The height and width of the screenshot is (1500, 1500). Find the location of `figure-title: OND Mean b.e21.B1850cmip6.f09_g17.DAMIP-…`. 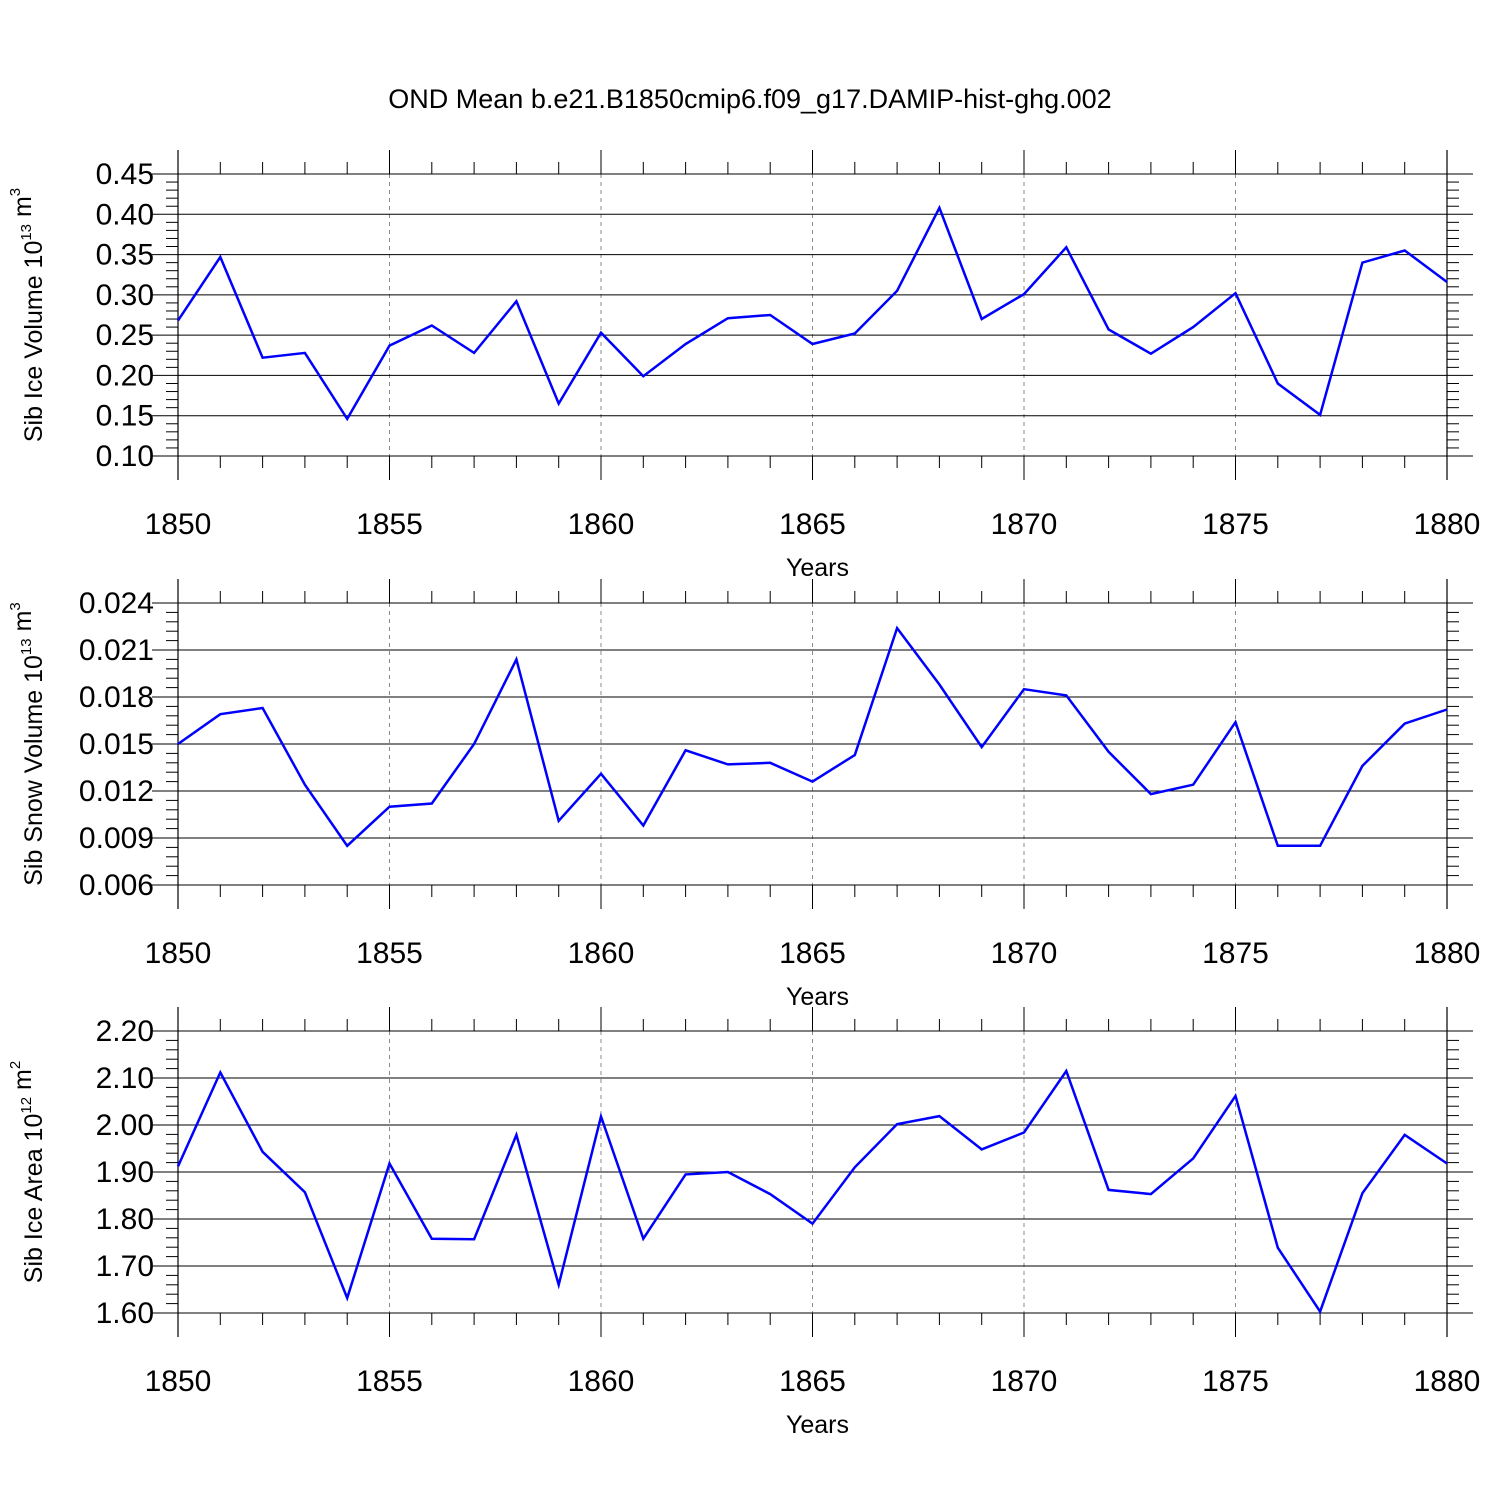

figure-title: OND Mean b.e21.B1850cmip6.f09_g17.DAMIP-… is located at coordinates (750, 99).